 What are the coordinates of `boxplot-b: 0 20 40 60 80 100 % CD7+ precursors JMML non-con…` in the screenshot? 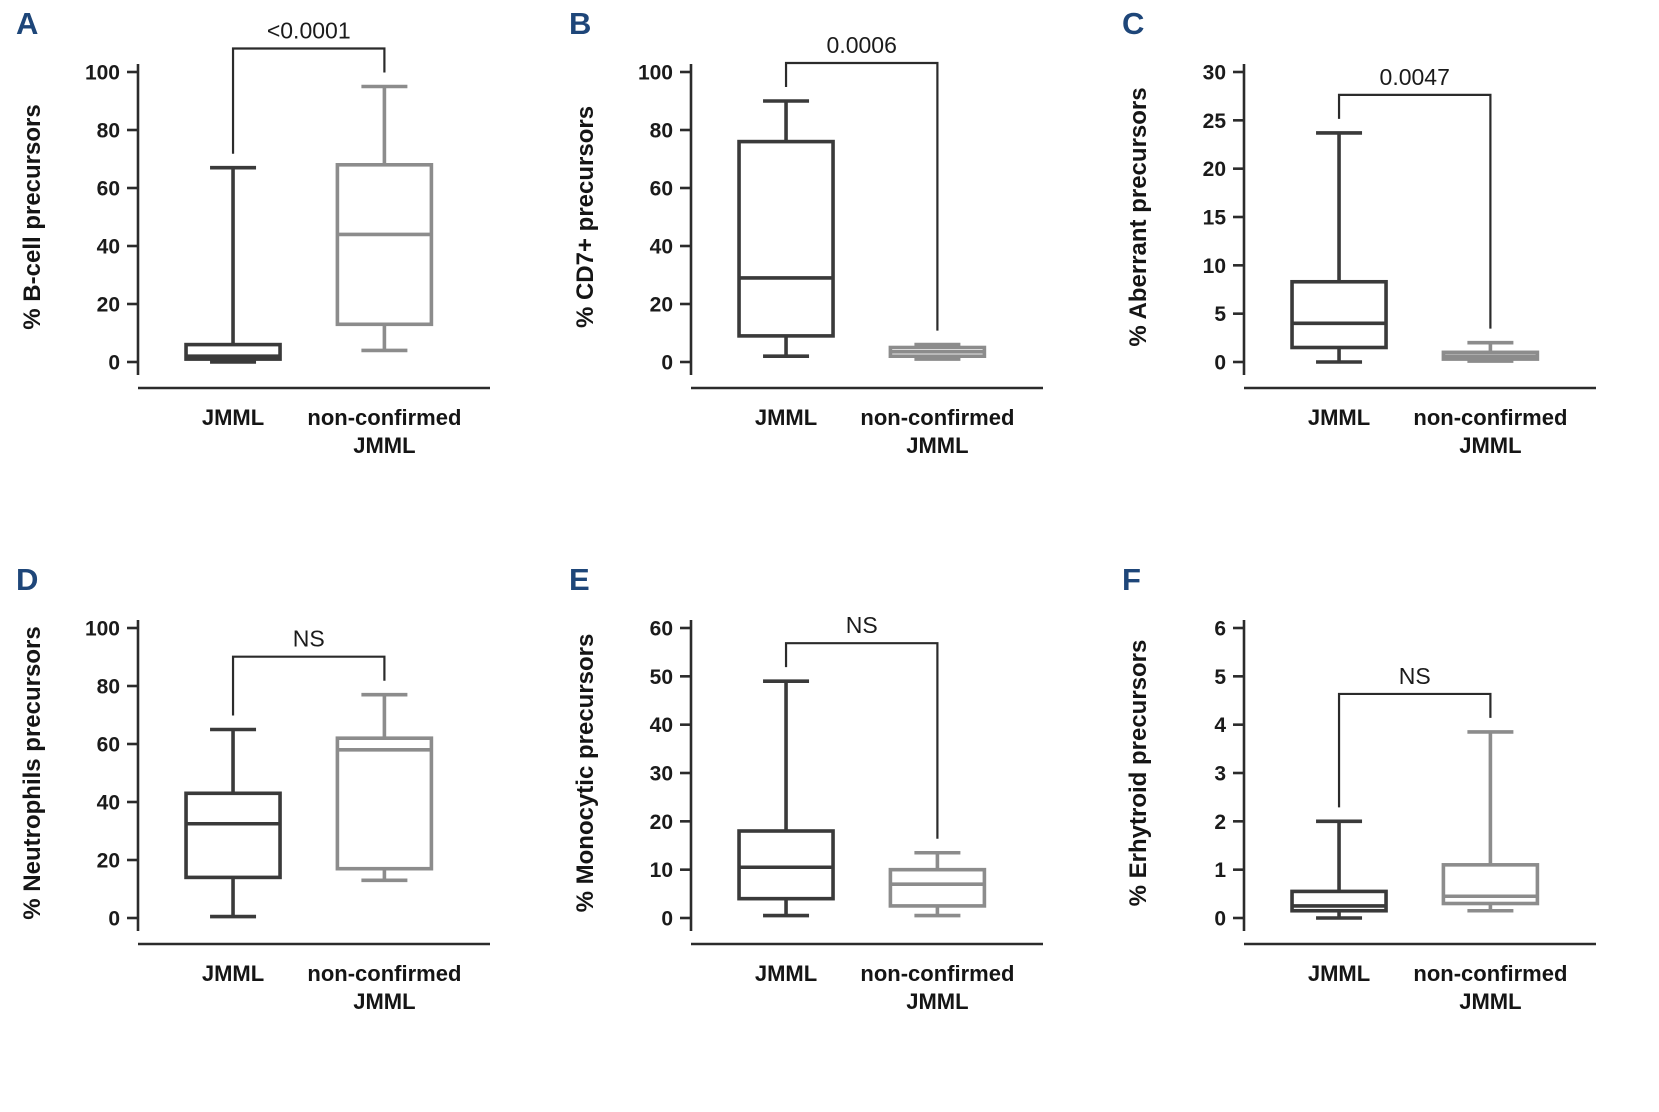 It's located at (807, 245).